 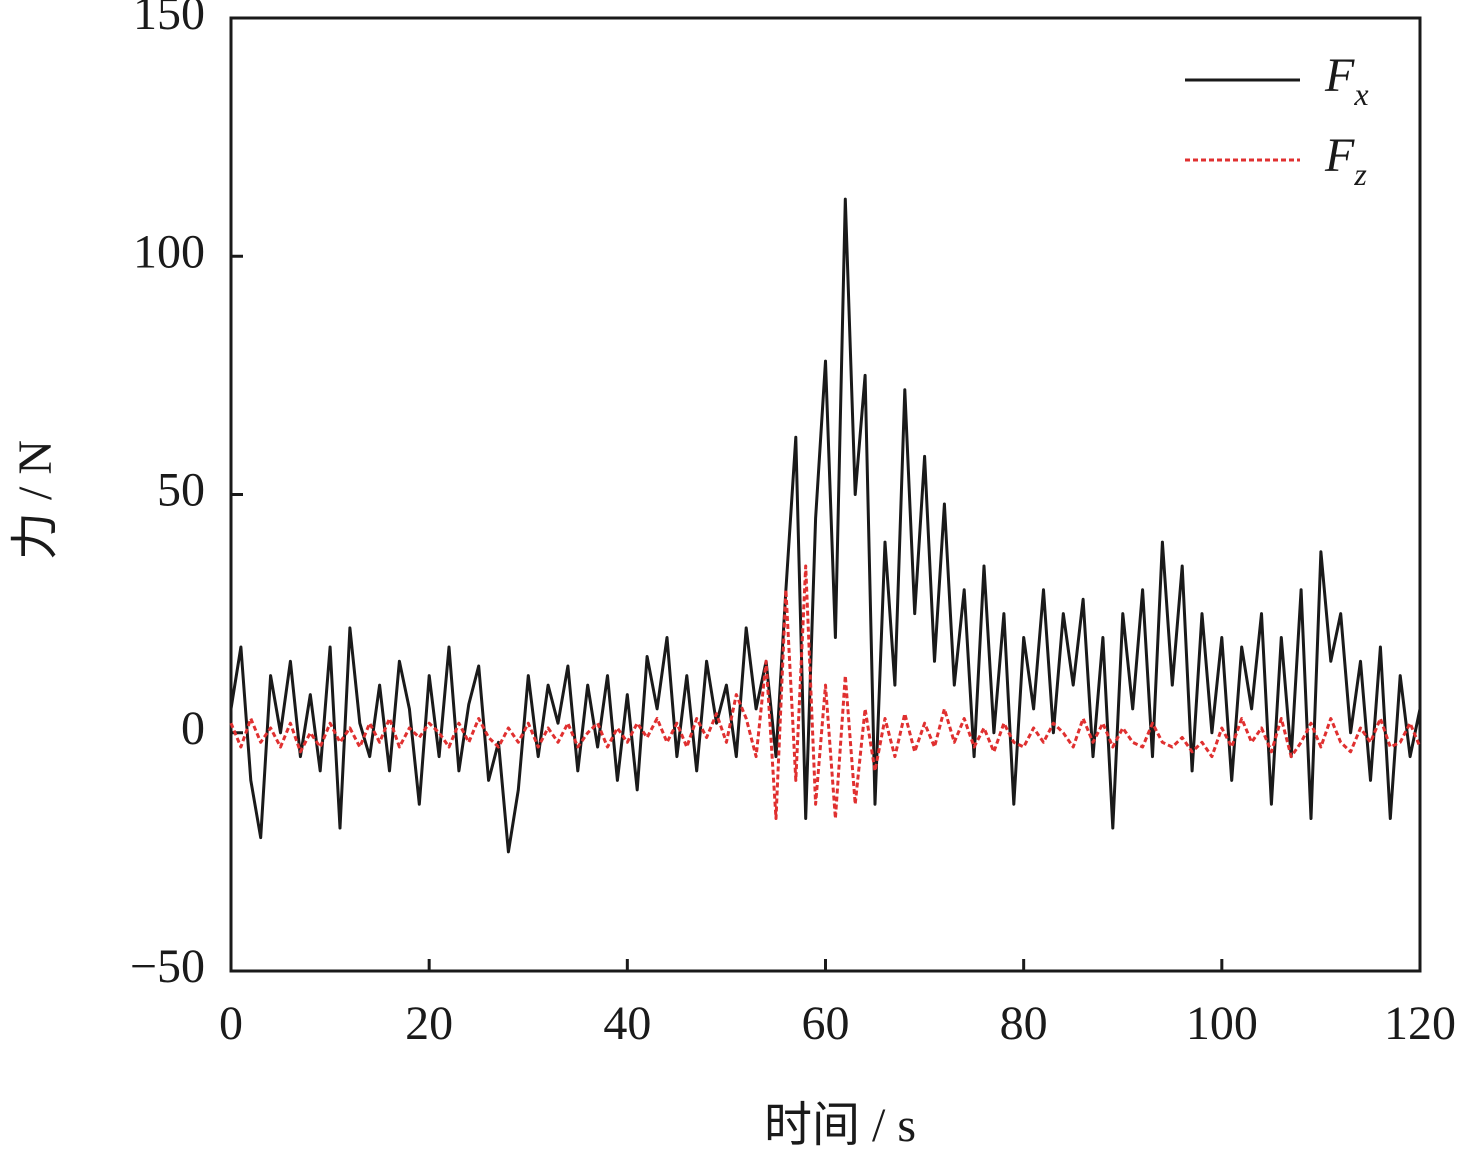 What do you see at coordinates (169, 251) in the screenshot?
I see `y-tick-label: 100` at bounding box center [169, 251].